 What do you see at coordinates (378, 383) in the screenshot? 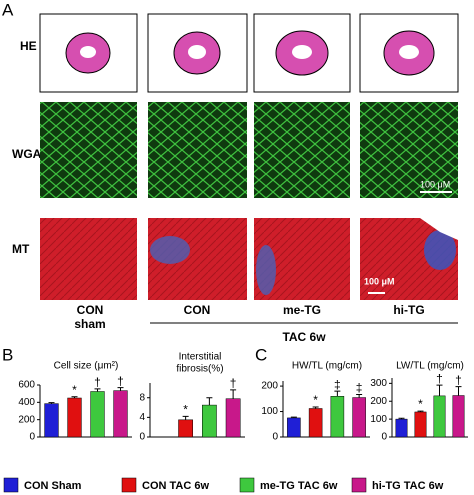
I see `y-tick-label: 300` at bounding box center [378, 383].